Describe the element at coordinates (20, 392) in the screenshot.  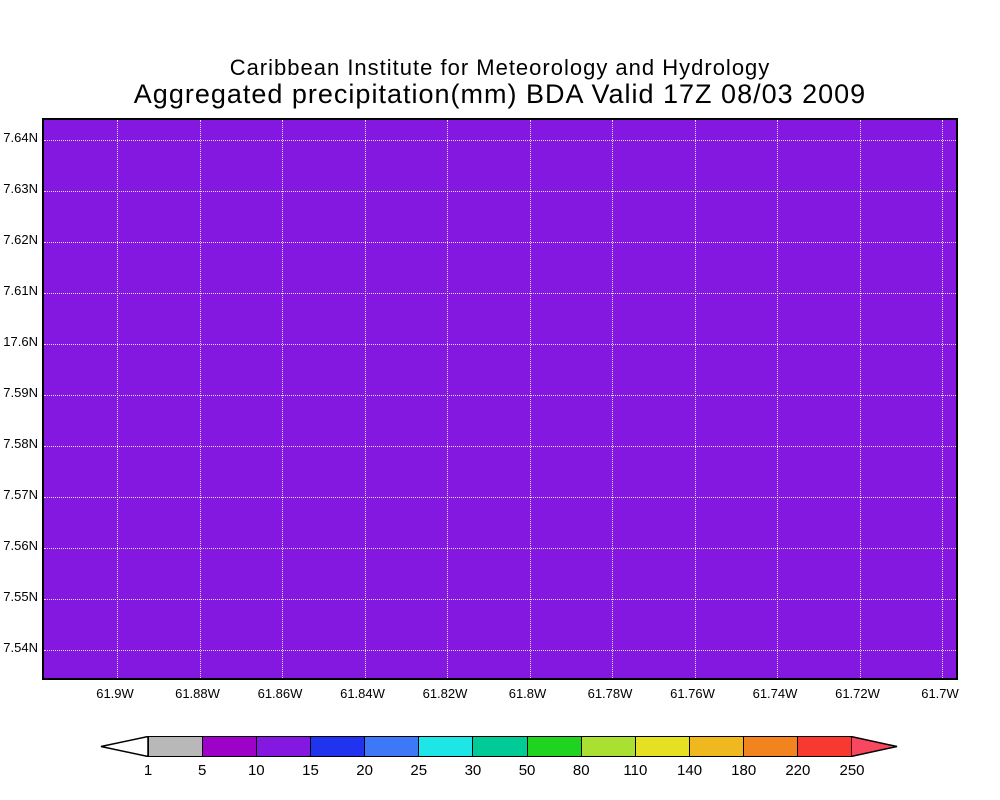
I see `y-tick-label: 7.59N` at that location.